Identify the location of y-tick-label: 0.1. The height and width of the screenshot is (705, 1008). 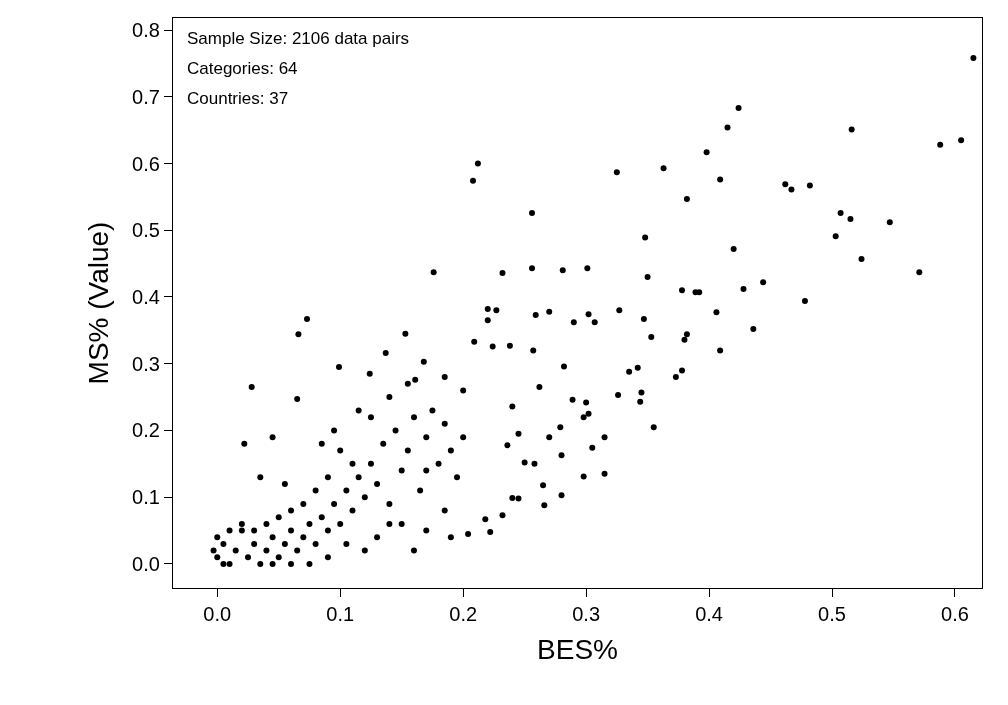
(146, 497).